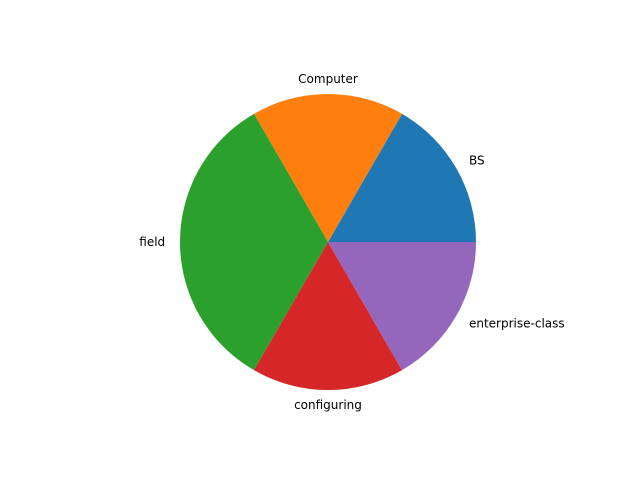  Describe the element at coordinates (477, 161) in the screenshot. I see `pie-label-bs: BS` at that location.